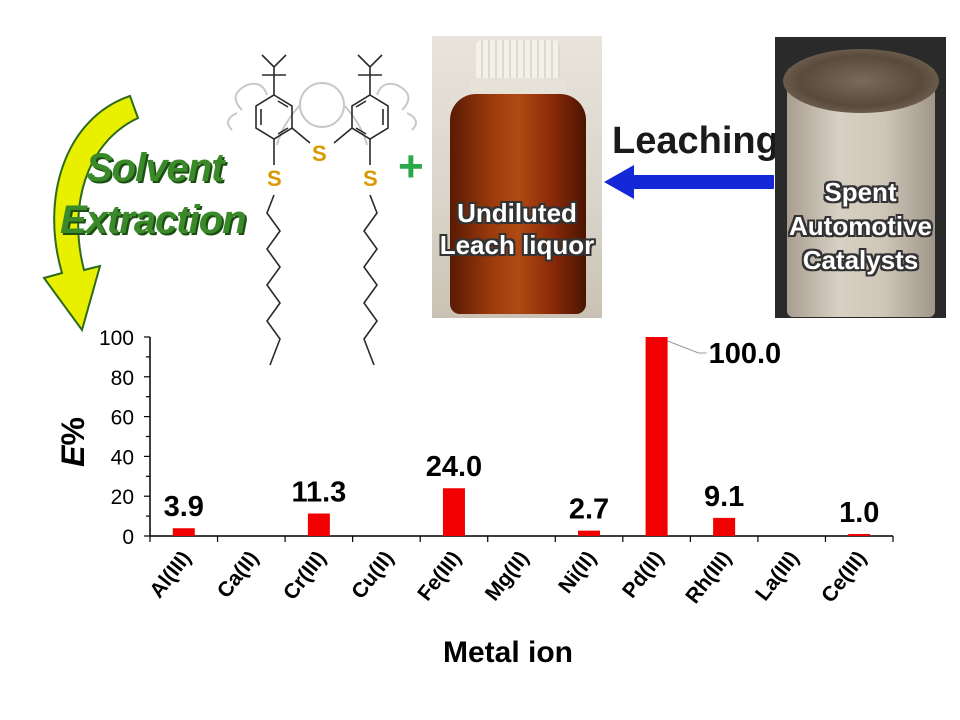 The width and height of the screenshot is (960, 720). Describe the element at coordinates (745, 354) in the screenshot. I see `data-label: 100.0` at that location.